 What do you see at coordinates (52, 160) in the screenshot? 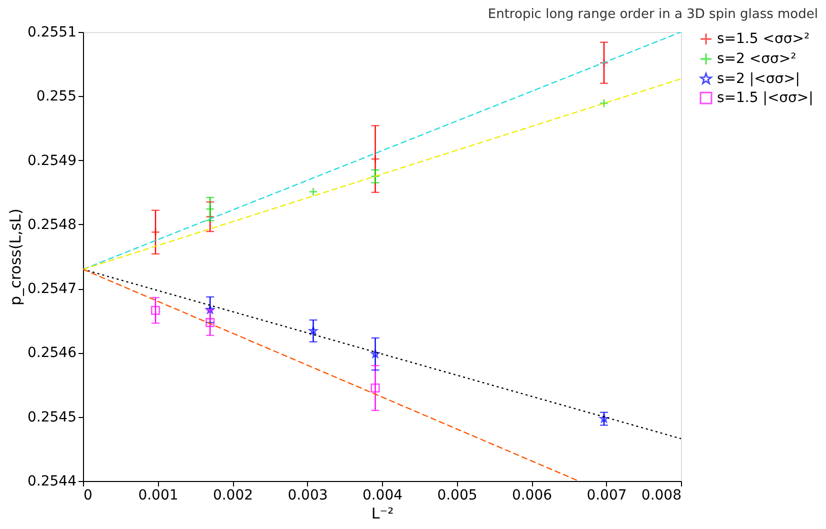
I see `y-tick-label: 0.2549` at bounding box center [52, 160].